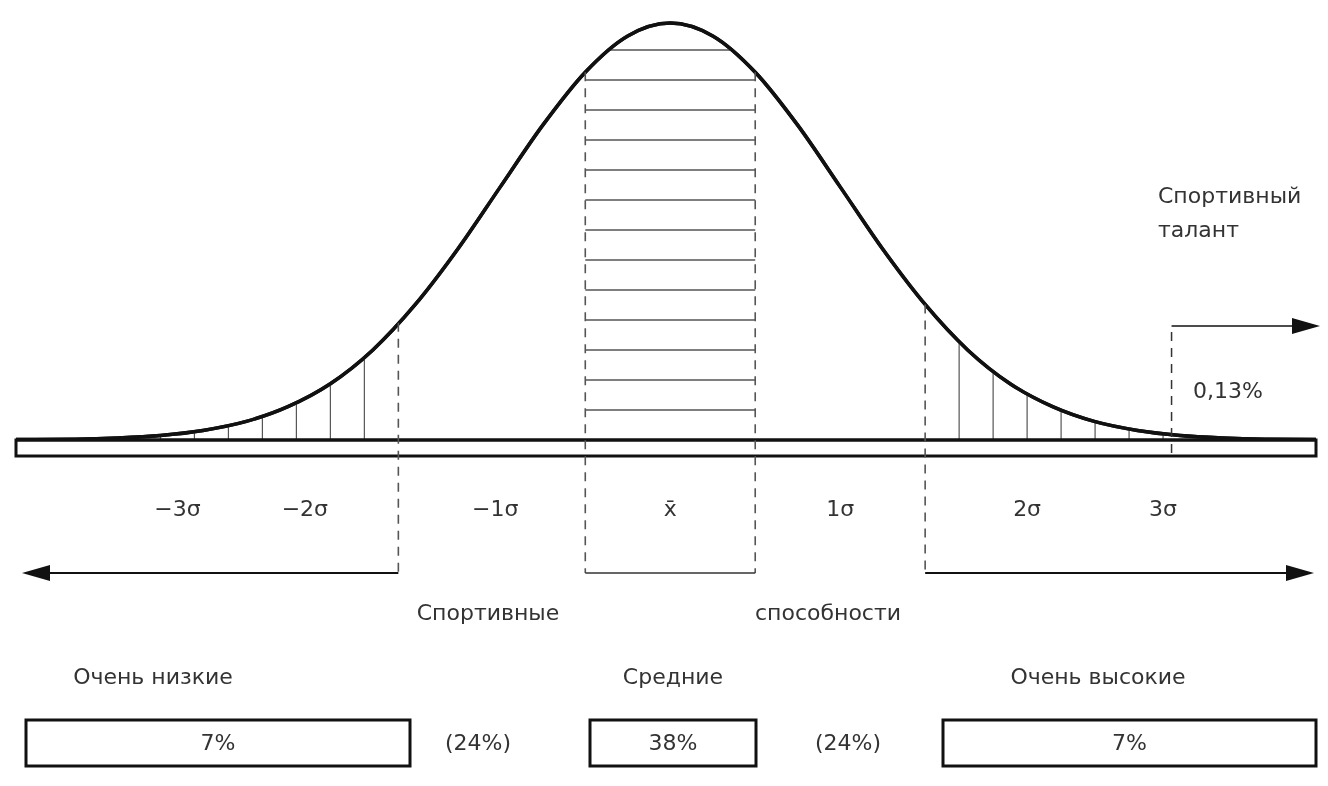  What do you see at coordinates (495, 508) in the screenshot?
I see `x-tick-label: −1σ` at bounding box center [495, 508].